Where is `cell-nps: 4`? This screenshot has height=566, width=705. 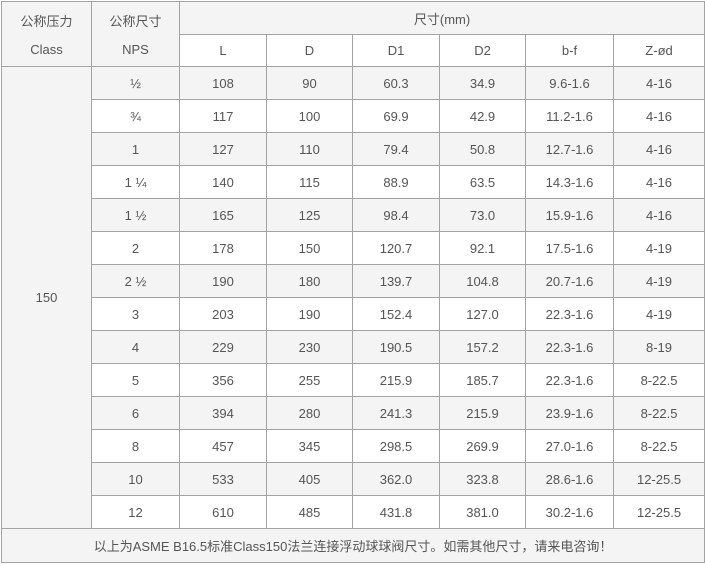
cell-nps: 4 is located at coordinates (135, 347).